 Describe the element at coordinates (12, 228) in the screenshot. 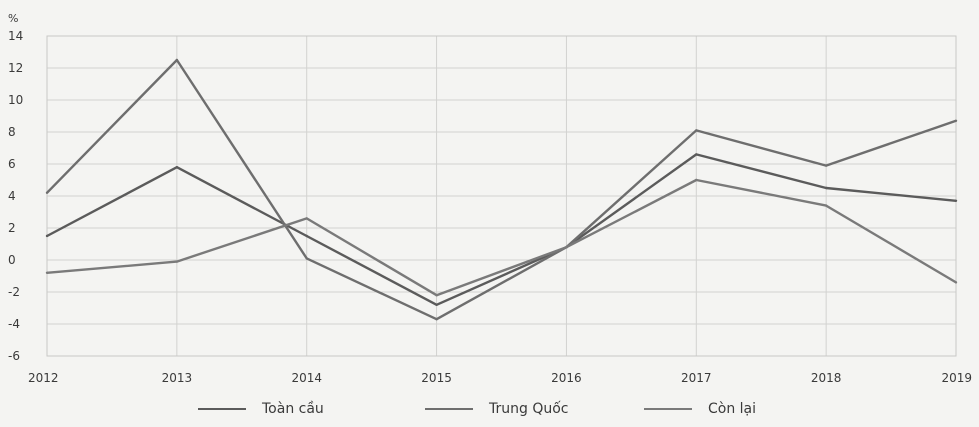

I see `y-tick-label: 2` at that location.